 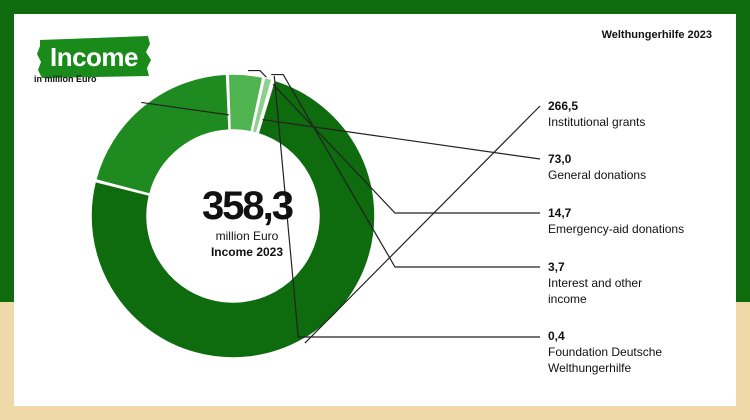 I want to click on donut-slice-emergency-aid-donations, so click(x=245, y=103).